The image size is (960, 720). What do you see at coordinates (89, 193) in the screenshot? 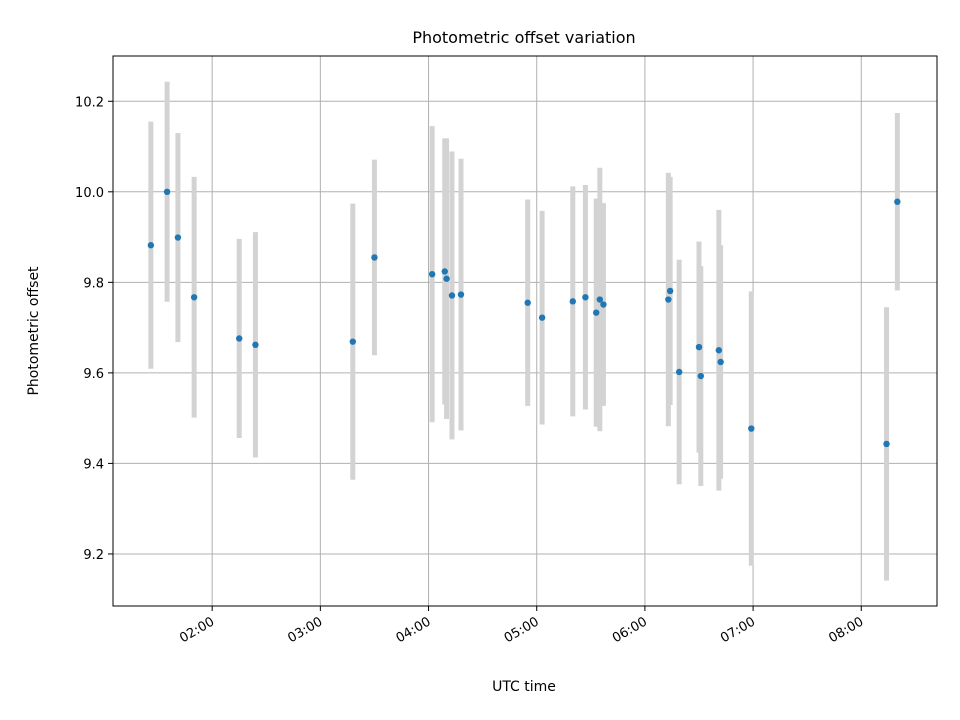
I see `y-tick-label: 10.0` at bounding box center [89, 193].